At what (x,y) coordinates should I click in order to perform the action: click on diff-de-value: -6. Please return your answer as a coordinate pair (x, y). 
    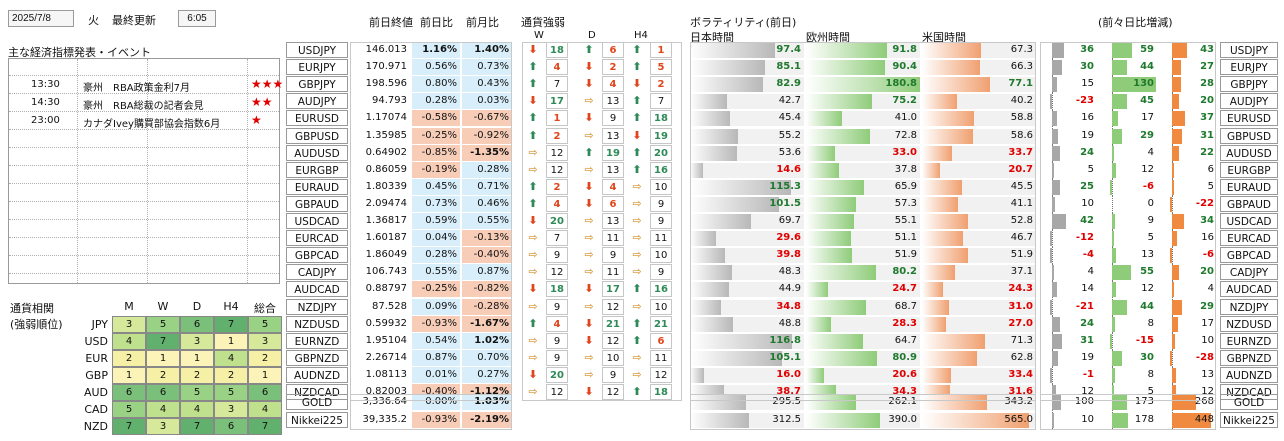
    Looking at the image, I should click on (1148, 186).